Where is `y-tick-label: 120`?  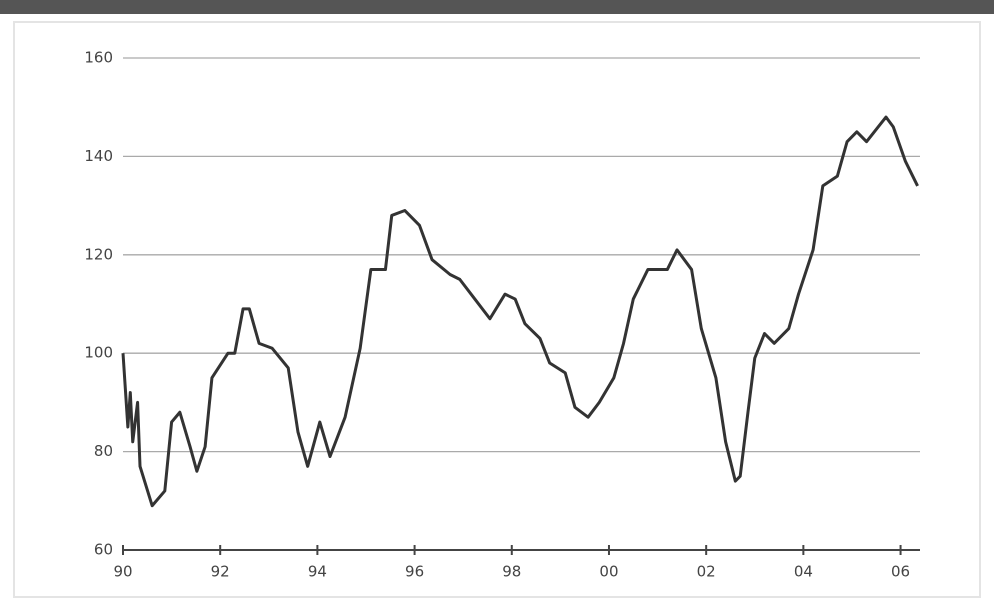 y-tick-label: 120 is located at coordinates (98, 254).